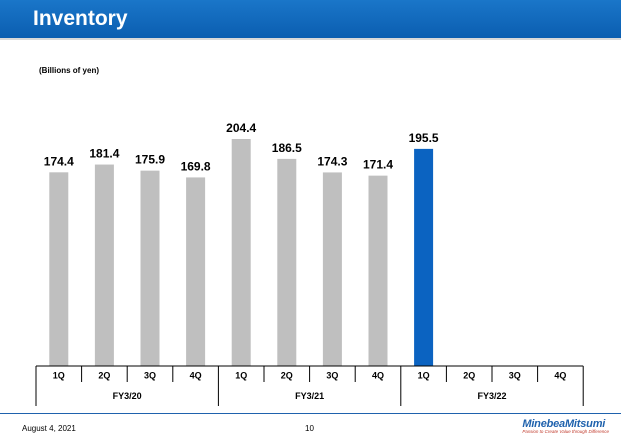 Image resolution: width=621 pixels, height=438 pixels. I want to click on quarter-tick-label-1: 1Q, so click(59, 376).